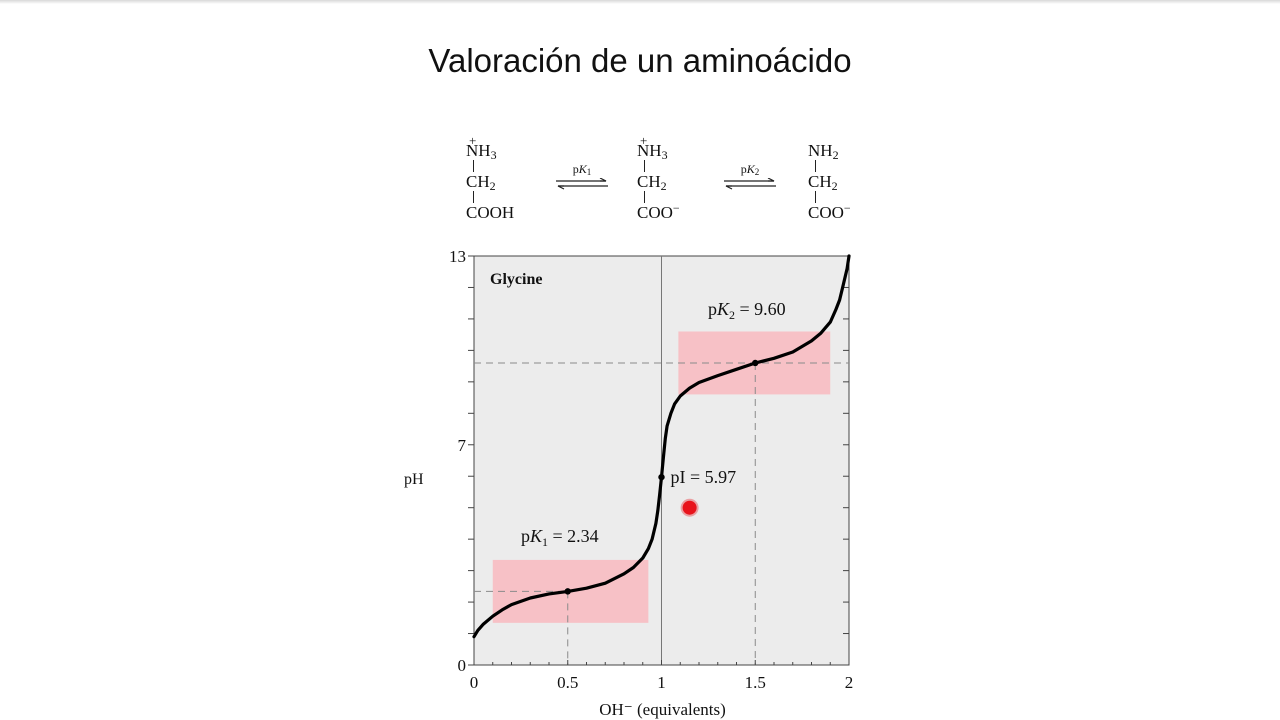 The image size is (1280, 720). I want to click on x-tick-label: 0.5, so click(567, 682).